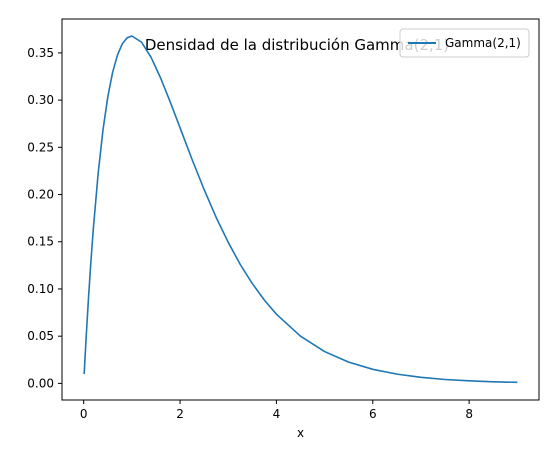 The image size is (556, 455). Describe the element at coordinates (40, 195) in the screenshot. I see `y-tick-label: 0.20` at that location.